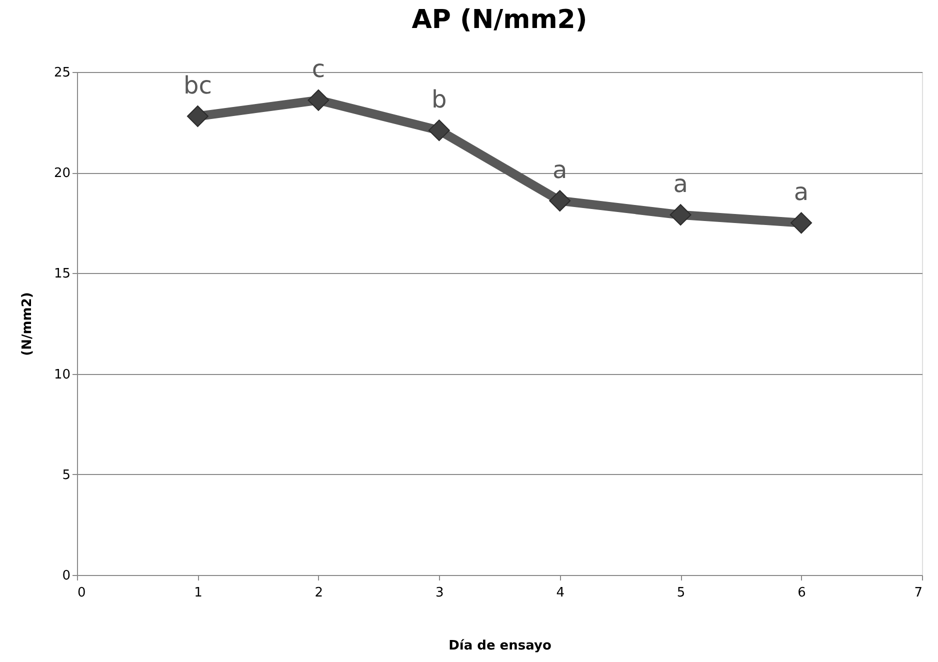 This screenshot has height=662, width=938. I want to click on x-tick-label: 6, so click(802, 593).